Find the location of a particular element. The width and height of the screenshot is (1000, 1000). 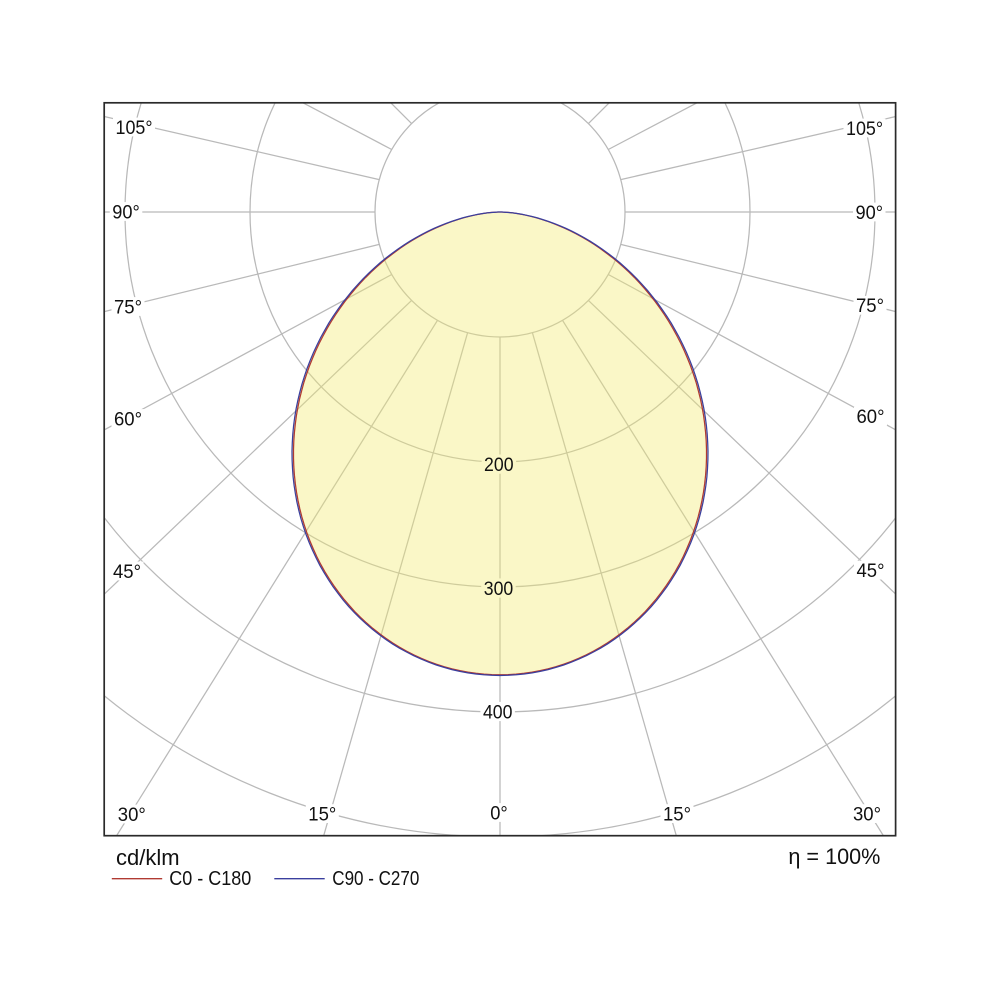

svg-text: η = 100% is located at coordinates (834, 856).